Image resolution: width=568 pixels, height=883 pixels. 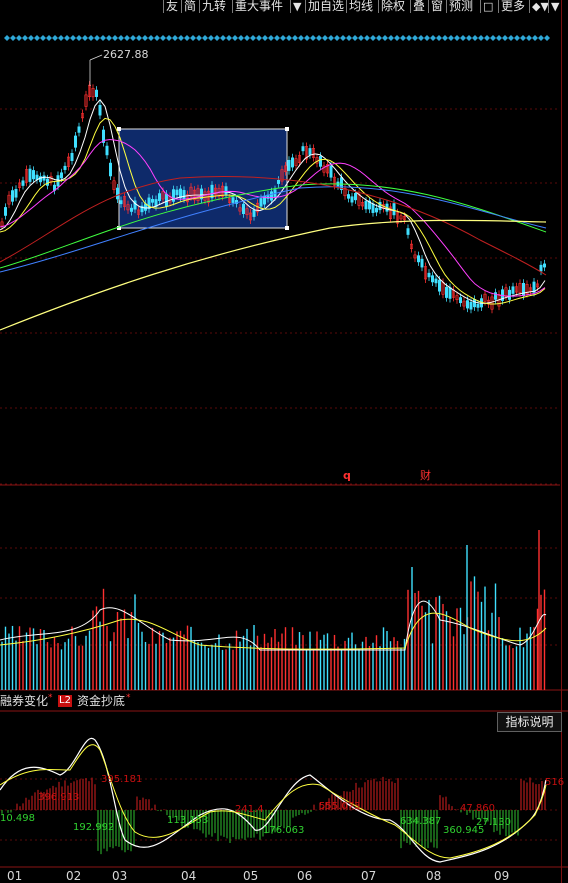 What do you see at coordinates (17, 818) in the screenshot?
I see `indicator-value-label: 10.498` at bounding box center [17, 818].